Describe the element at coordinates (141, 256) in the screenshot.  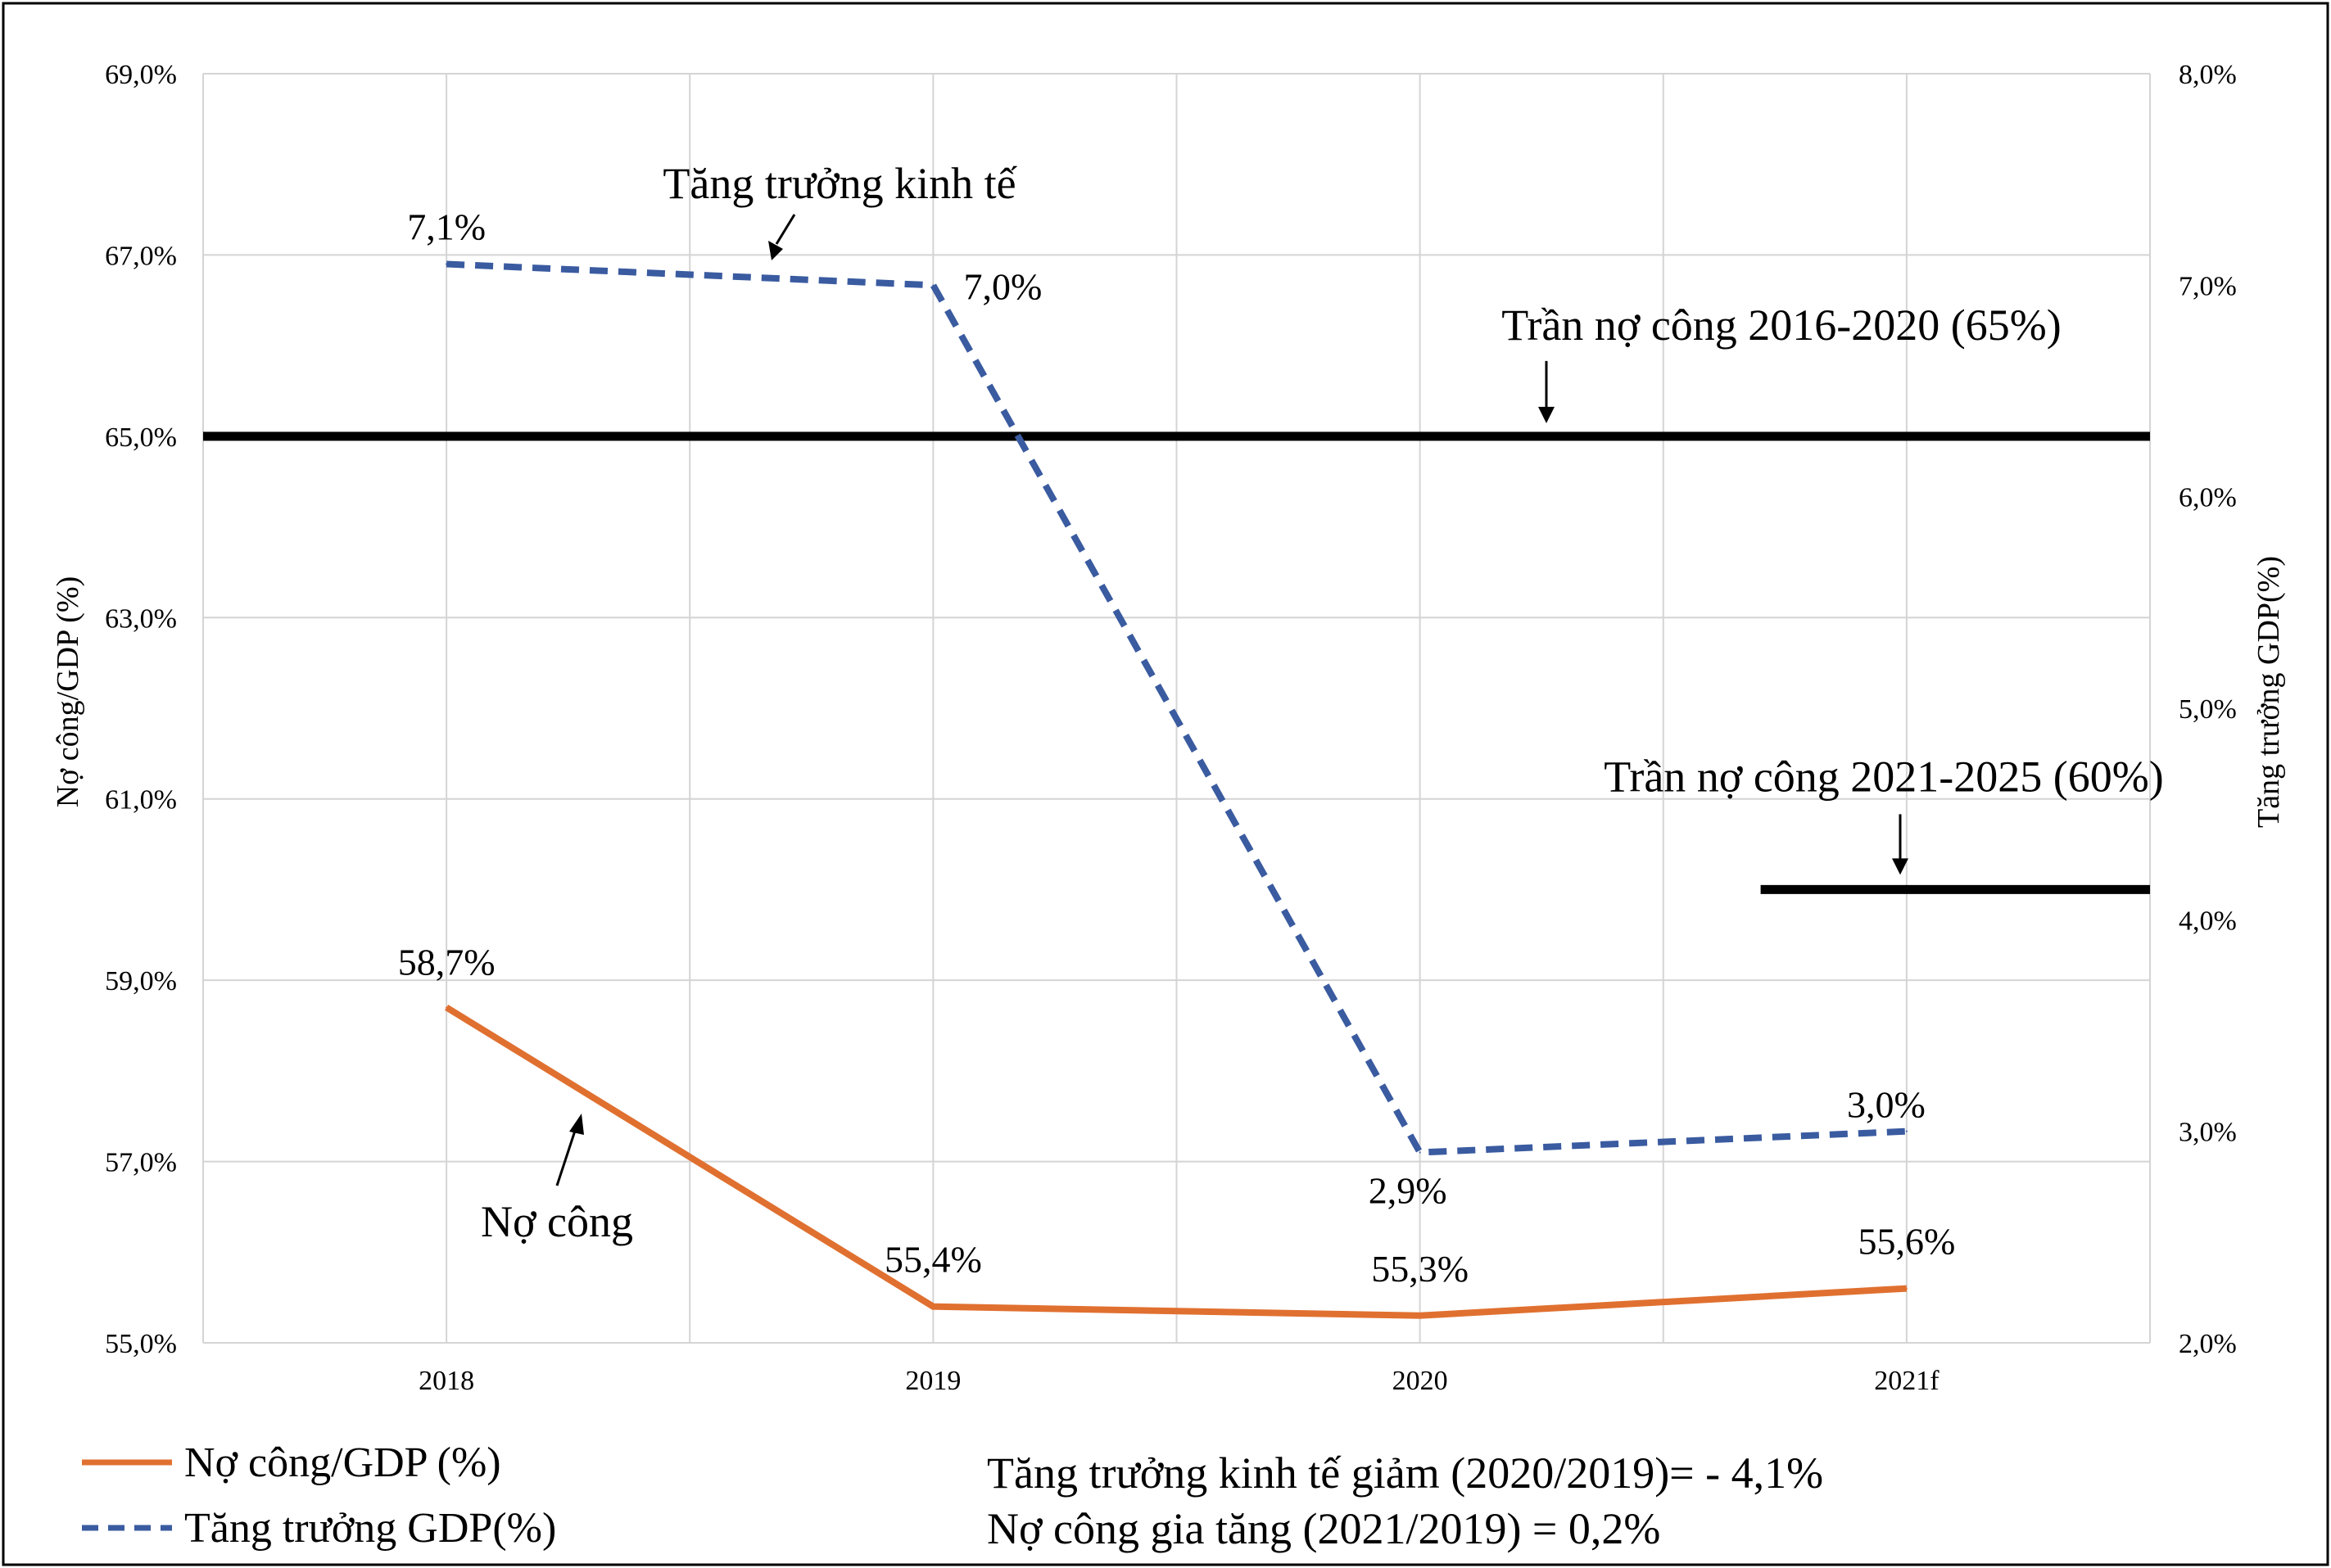
I see `y-tick-label: 67,0%` at that location.